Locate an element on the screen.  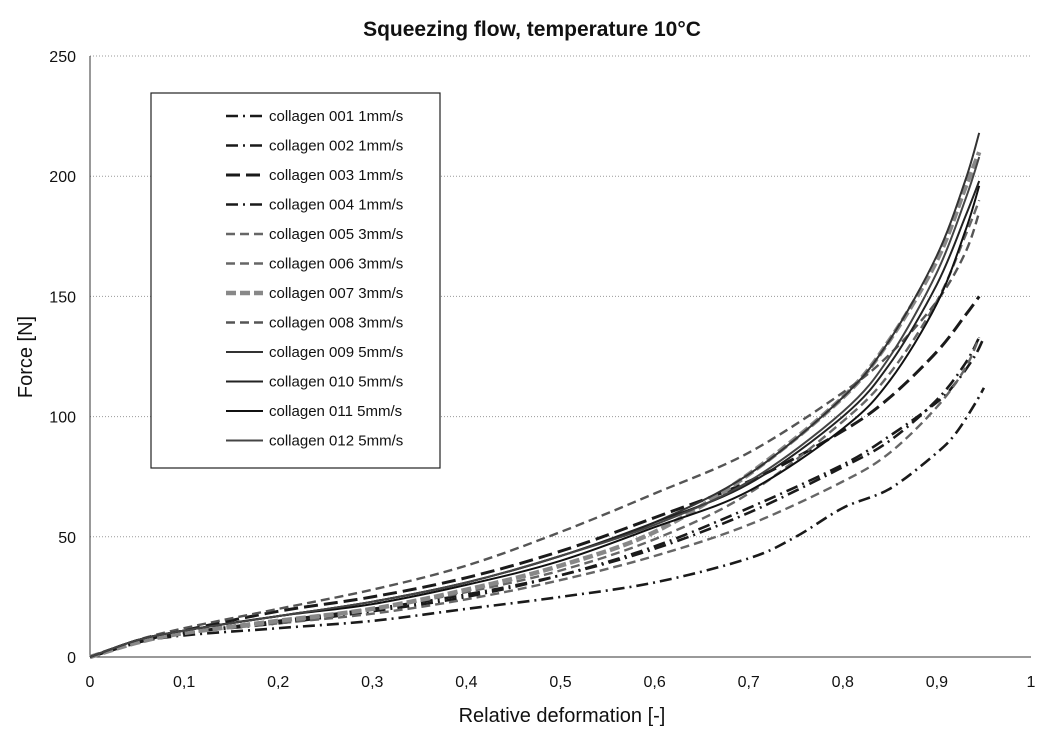
legend-label: collagen 005 3mm/s is located at coordinates (336, 234).